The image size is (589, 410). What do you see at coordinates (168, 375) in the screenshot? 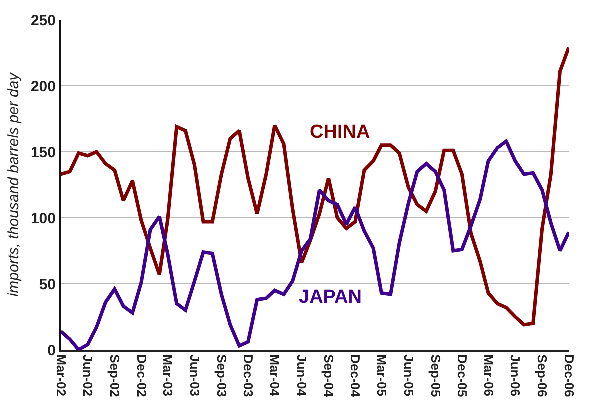
I see `x-tick-label: Mar-03` at bounding box center [168, 375].